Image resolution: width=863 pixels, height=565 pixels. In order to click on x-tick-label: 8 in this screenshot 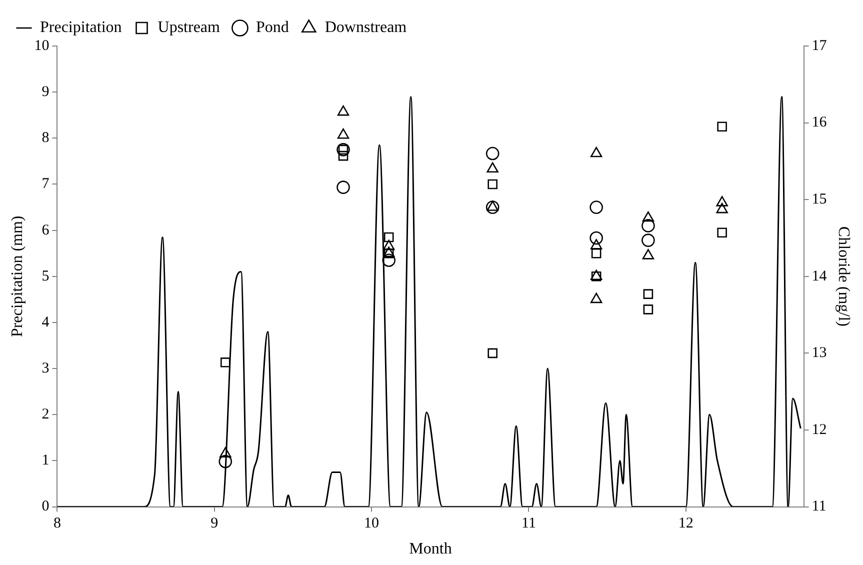, I will do `click(57, 524)`.